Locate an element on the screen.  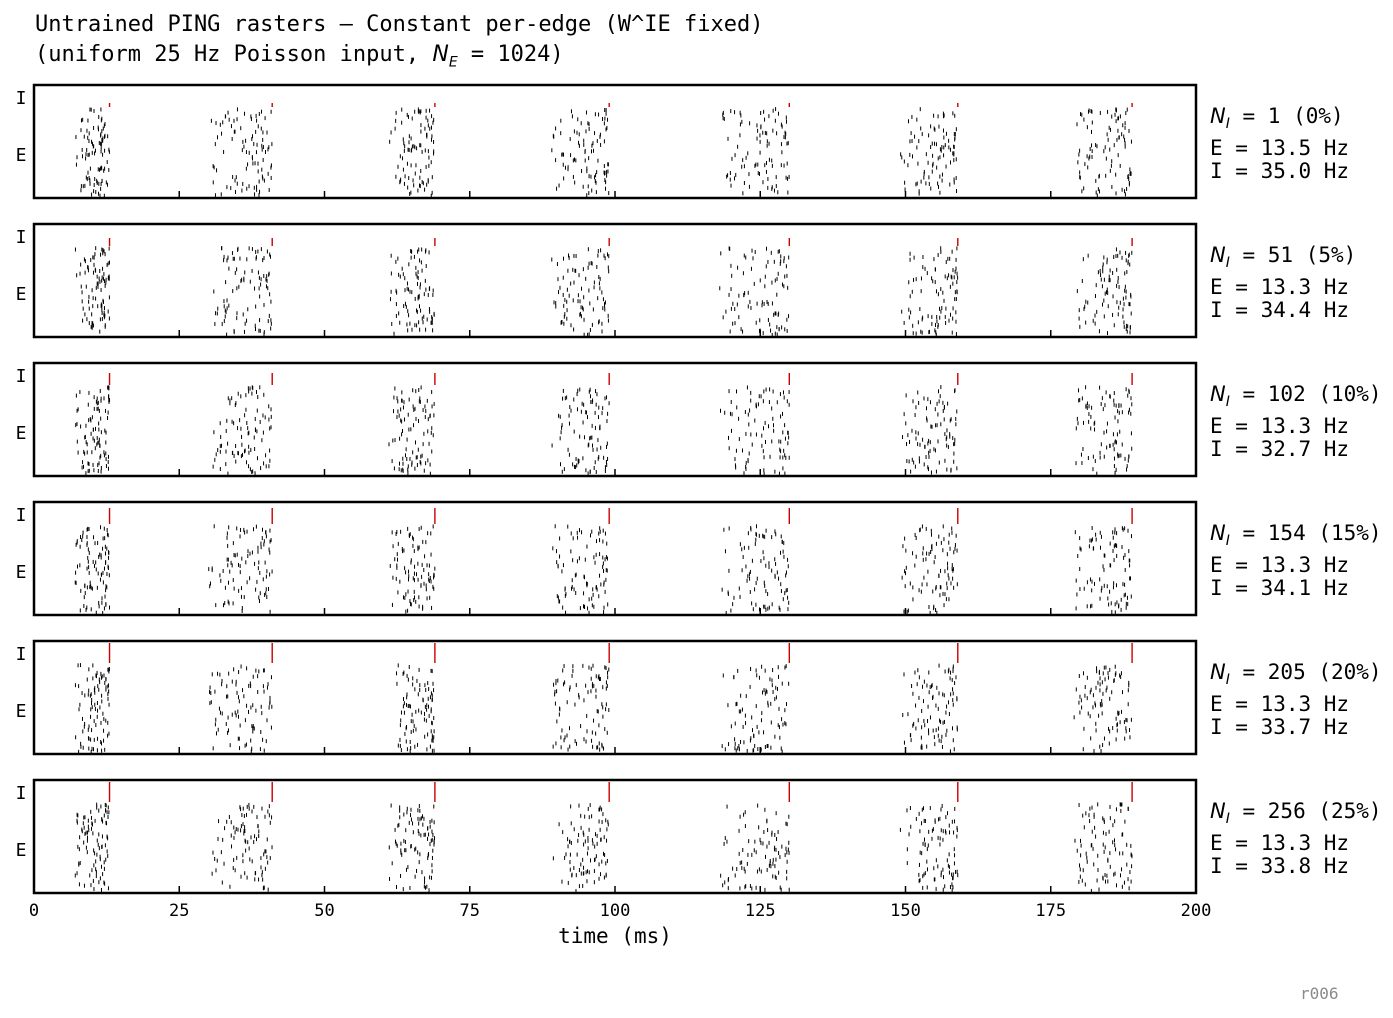
panel-annotation: NI = 256 (25%) E = 13.3 Hz I = 33.8 Hz is located at coordinates (1296, 839).